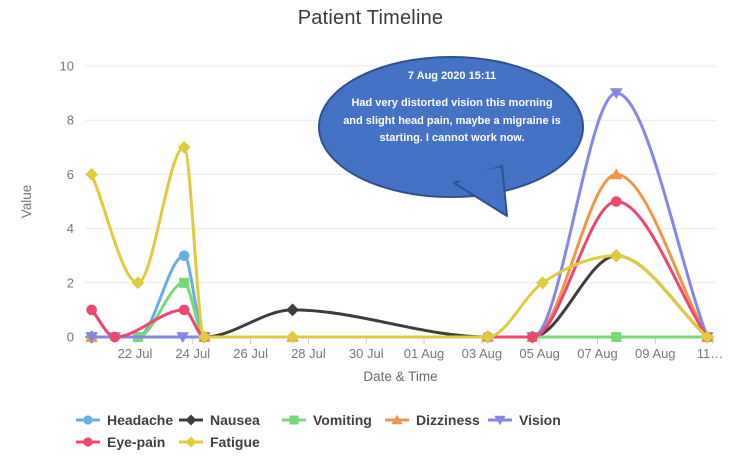 Image resolution: width=741 pixels, height=465 pixels. Describe the element at coordinates (26, 202) in the screenshot. I see `y-axis-title: Value` at that location.